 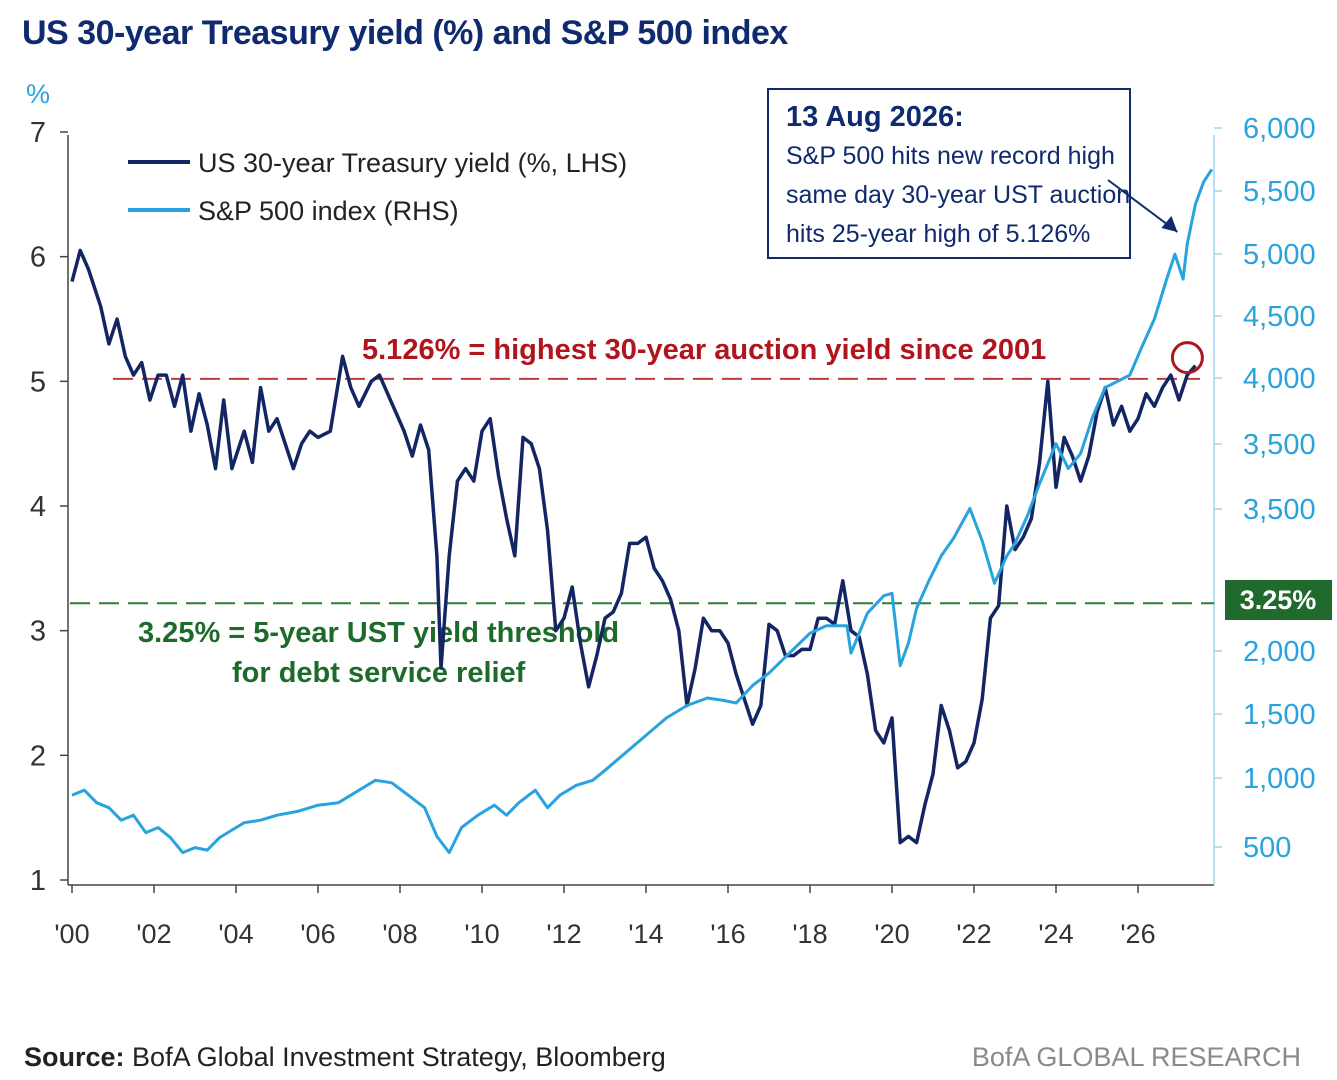 What do you see at coordinates (153, 934) in the screenshot?
I see `x-tick-label: '02` at bounding box center [153, 934].